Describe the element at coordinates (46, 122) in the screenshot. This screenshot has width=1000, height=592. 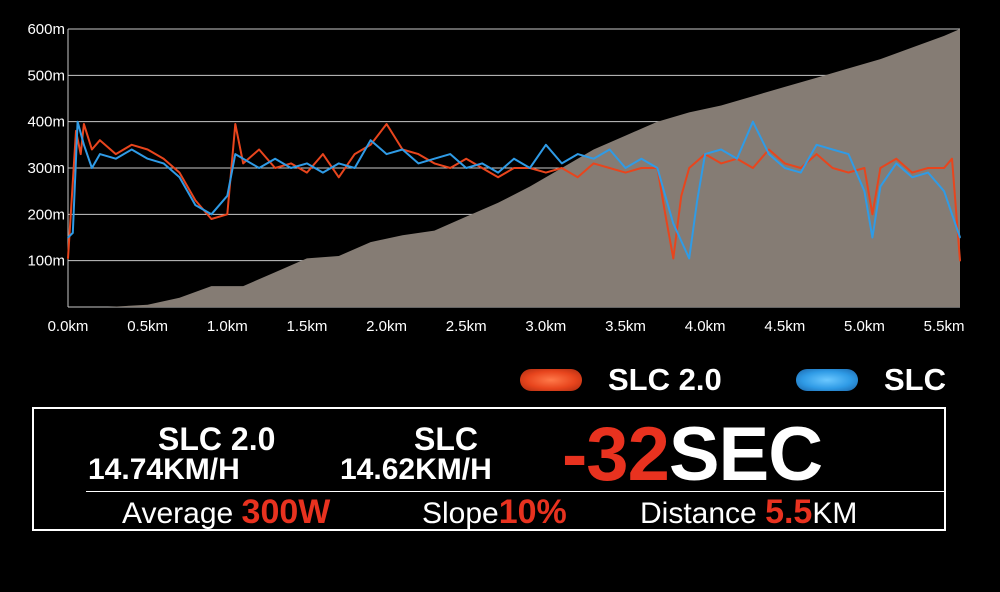
I see `y-tick-label: 400m` at that location.